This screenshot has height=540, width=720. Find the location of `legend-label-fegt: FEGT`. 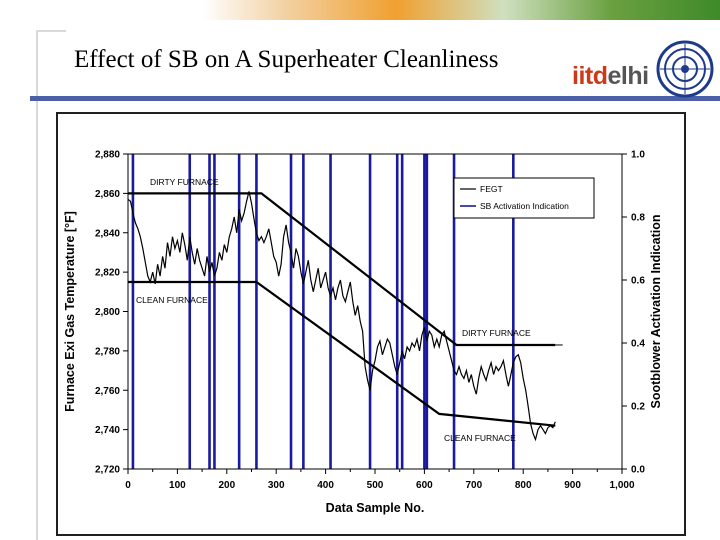

legend-label-fegt: FEGT is located at coordinates (491, 189).